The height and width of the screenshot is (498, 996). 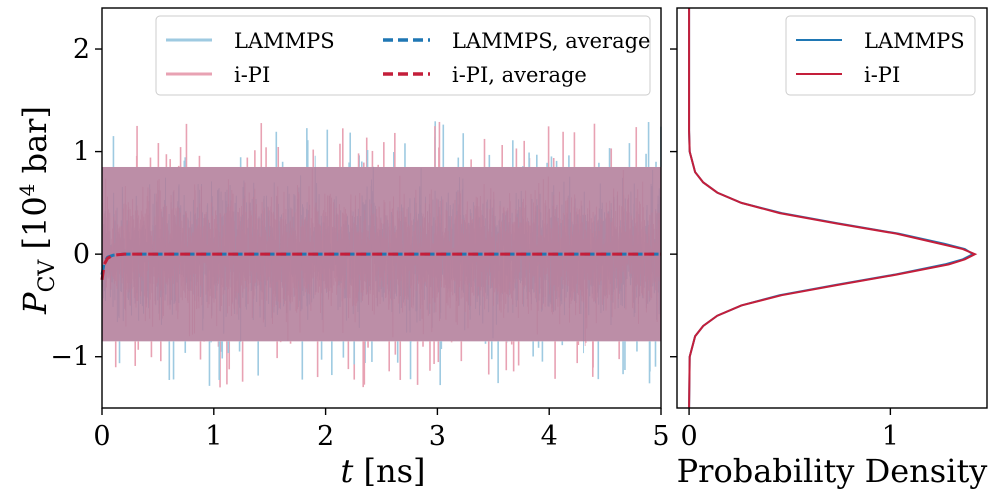 What do you see at coordinates (35, 303) in the screenshot?
I see `y-axis-symbol: P` at bounding box center [35, 303].